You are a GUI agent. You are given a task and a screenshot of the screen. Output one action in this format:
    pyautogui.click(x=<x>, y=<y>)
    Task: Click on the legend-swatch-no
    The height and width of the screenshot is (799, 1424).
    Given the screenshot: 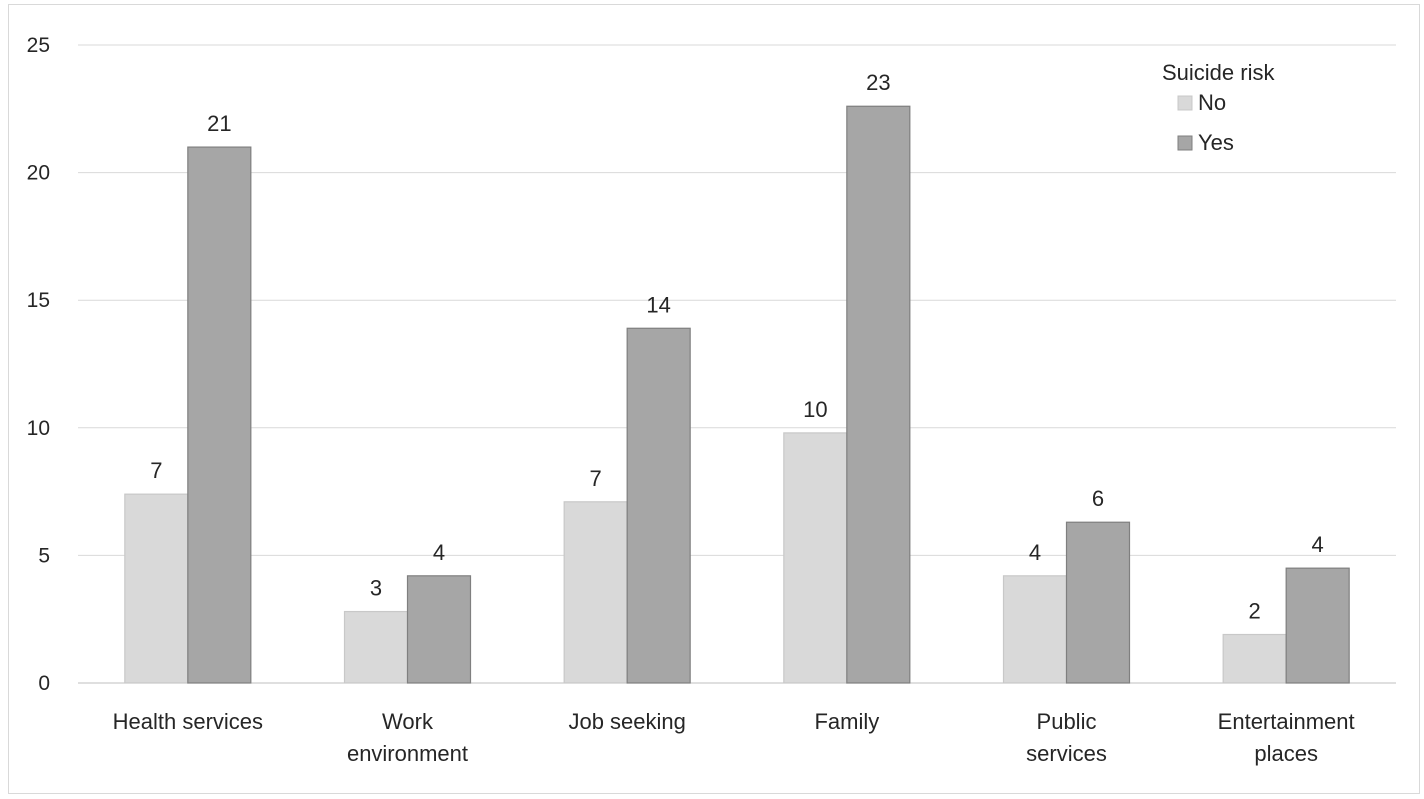 What is the action you would take?
    pyautogui.click(x=1185, y=103)
    